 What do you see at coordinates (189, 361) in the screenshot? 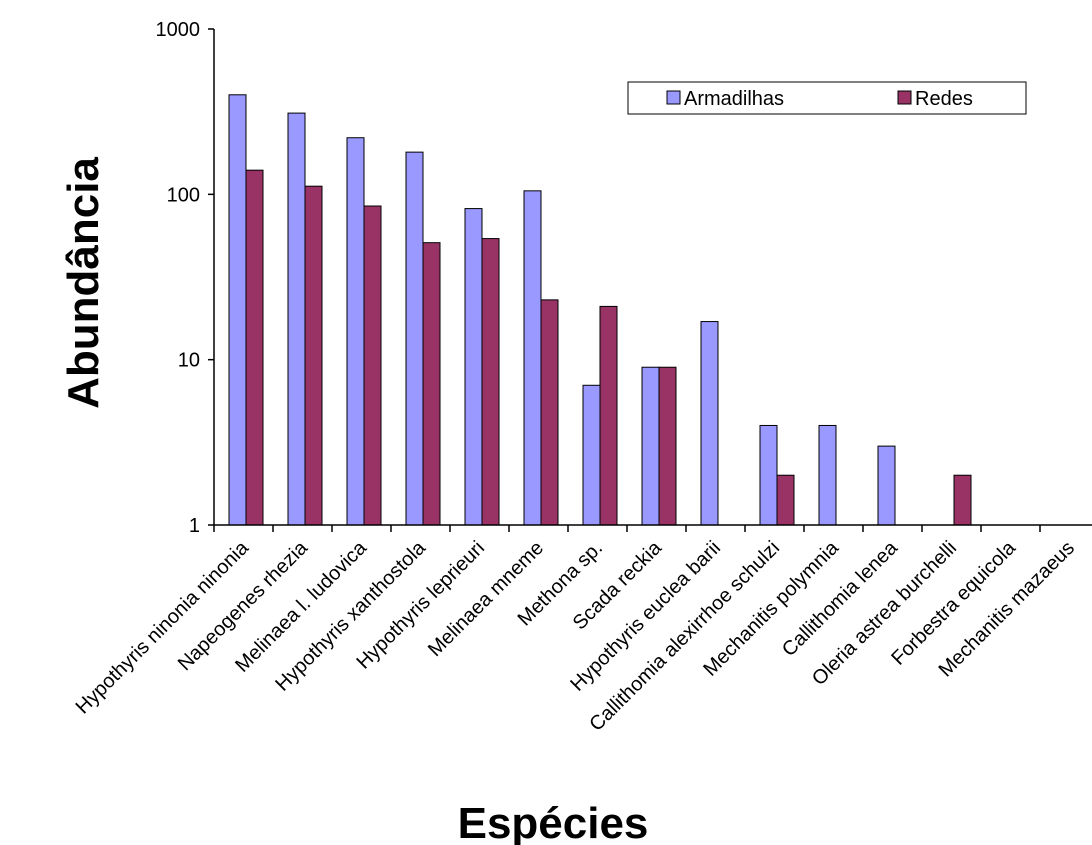
I see `y-tick-label: 10` at bounding box center [189, 361].